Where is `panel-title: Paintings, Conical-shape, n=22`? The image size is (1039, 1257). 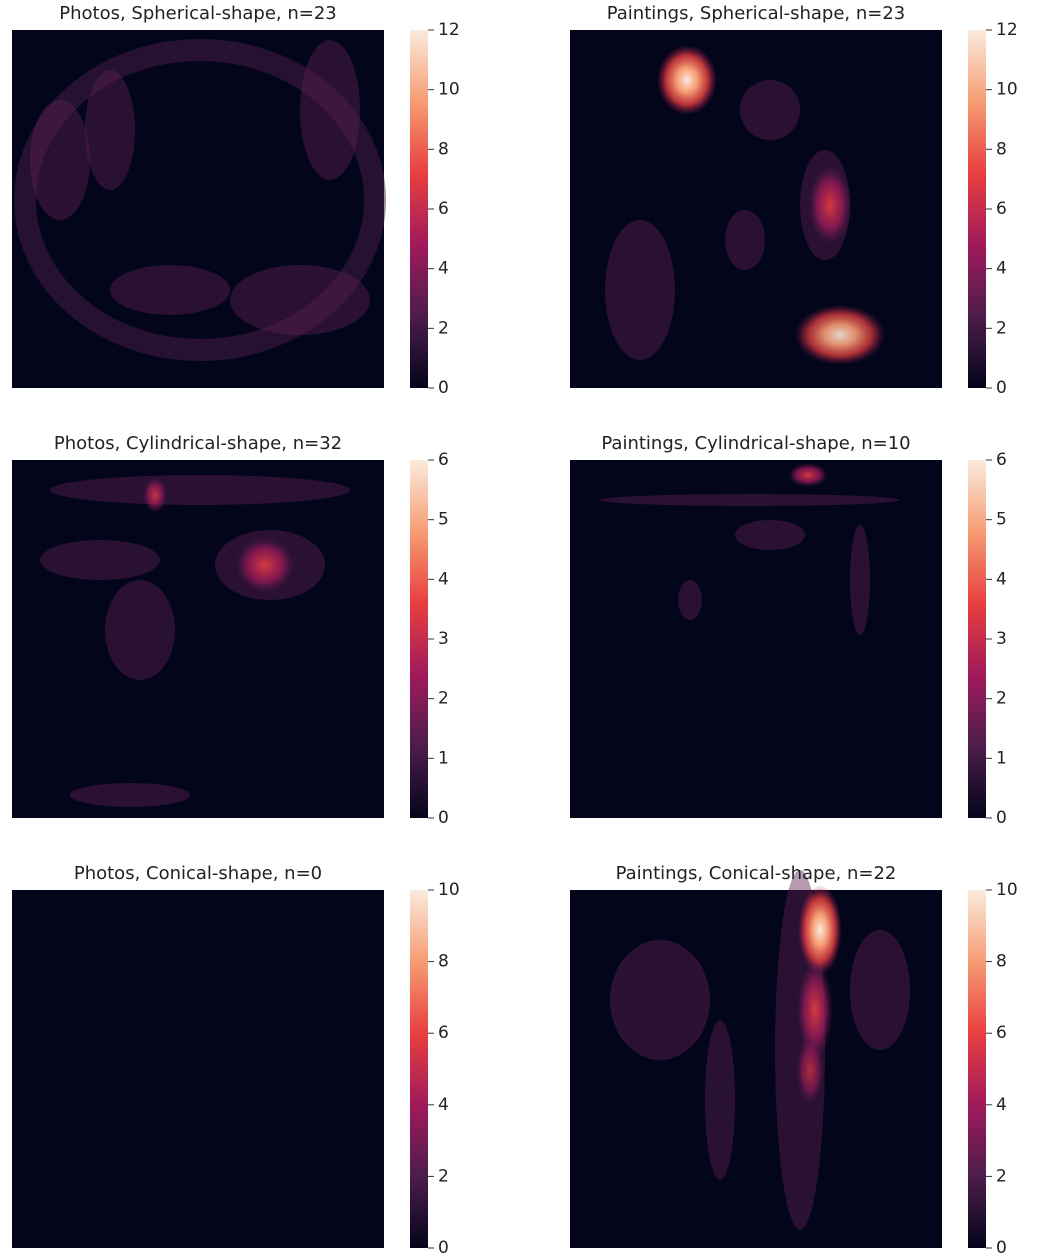
panel-title: Paintings, Conical-shape, n=22 is located at coordinates (756, 873).